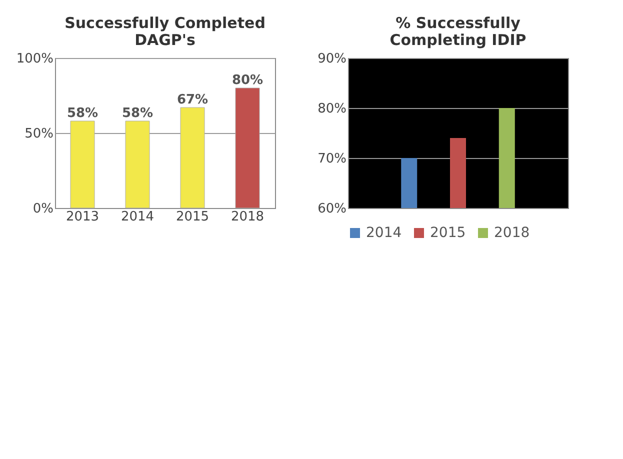 This screenshot has width=623, height=459. I want to click on data-label: 80%, so click(248, 80).